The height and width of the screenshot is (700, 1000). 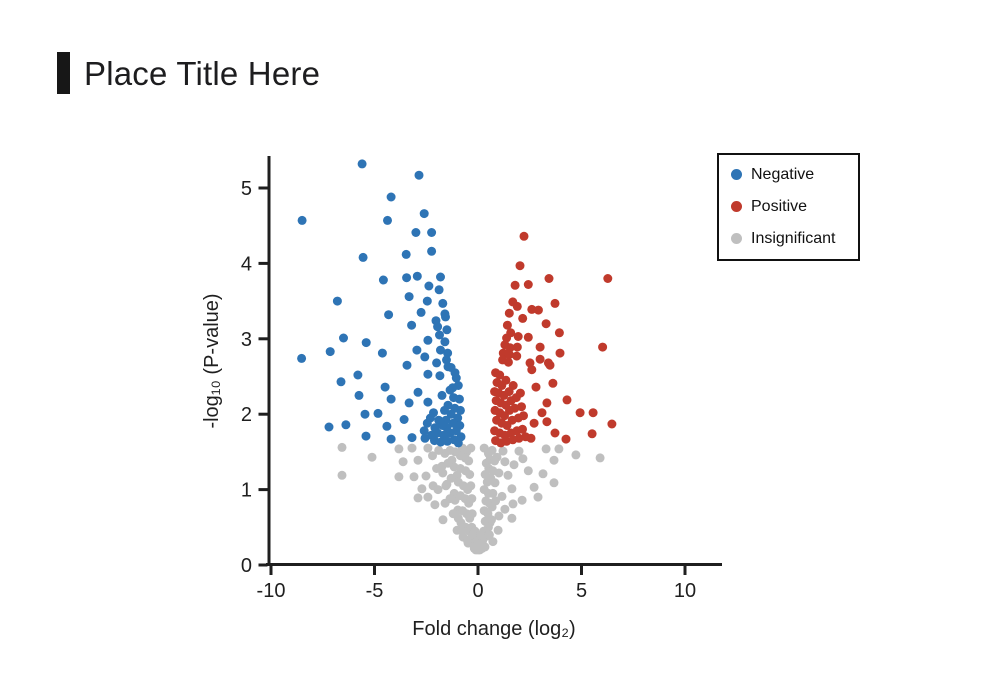 I want to click on legend-item-positive: Positive, so click(x=788, y=206).